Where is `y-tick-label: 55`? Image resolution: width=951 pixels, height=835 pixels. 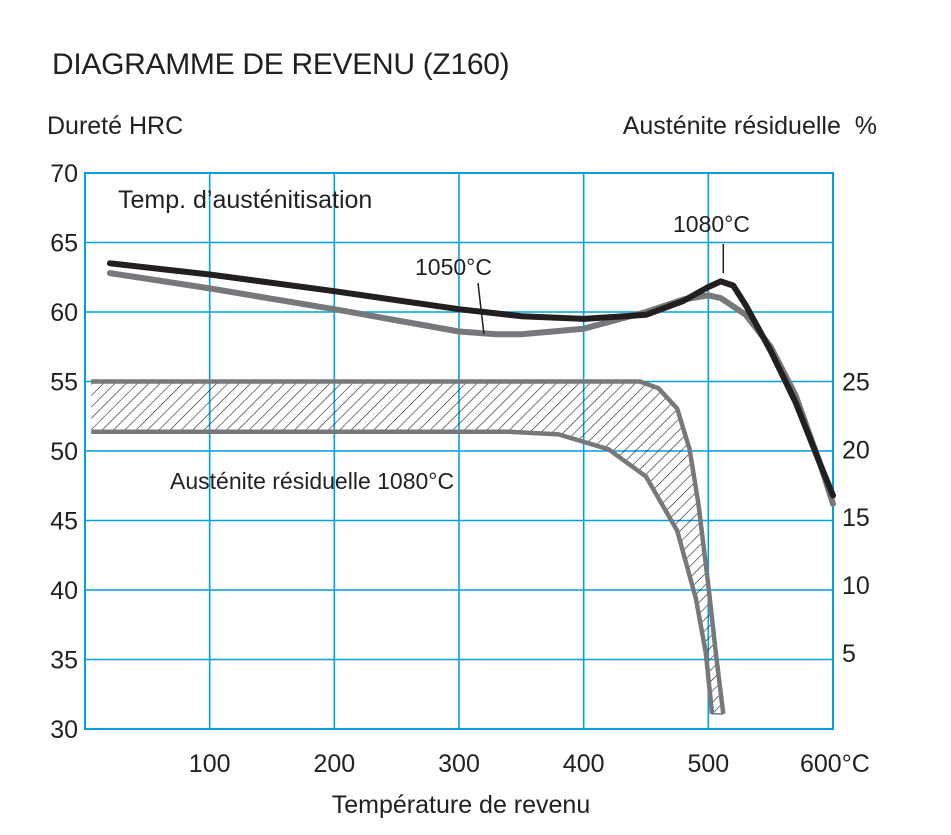
y-tick-label: 55 is located at coordinates (64, 383).